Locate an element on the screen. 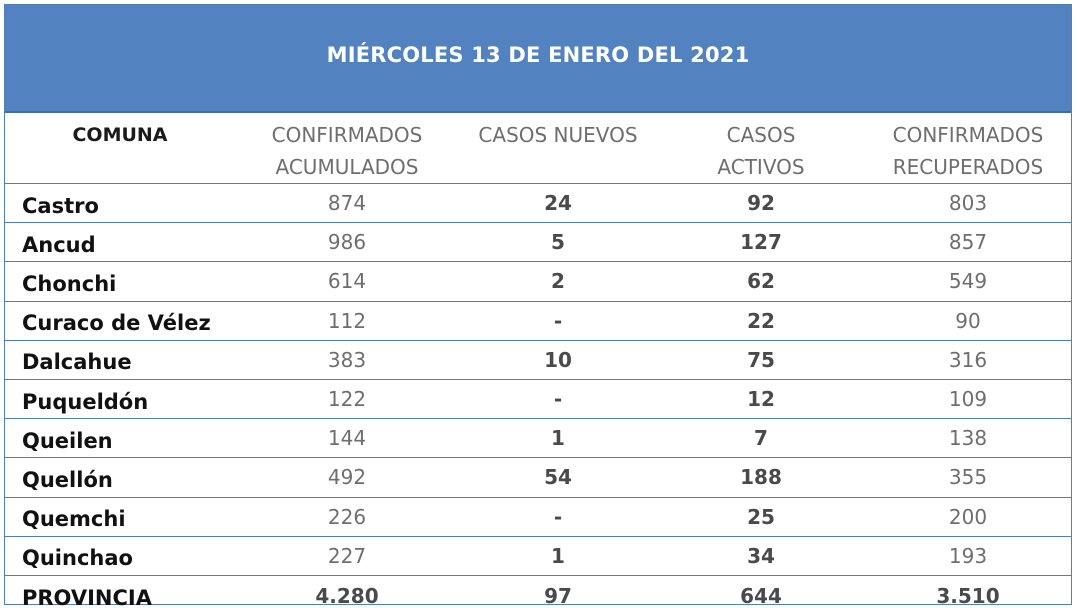  cell-comuna: PROVINCIA is located at coordinates (87, 598).